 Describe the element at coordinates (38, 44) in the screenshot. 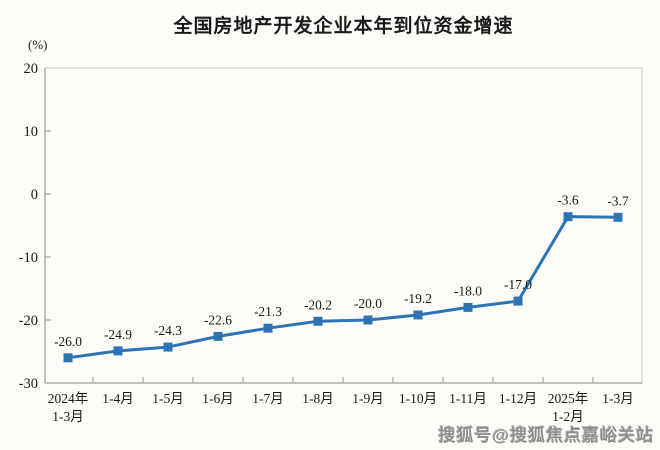

I see `y-axis-unit-label: (%)` at that location.